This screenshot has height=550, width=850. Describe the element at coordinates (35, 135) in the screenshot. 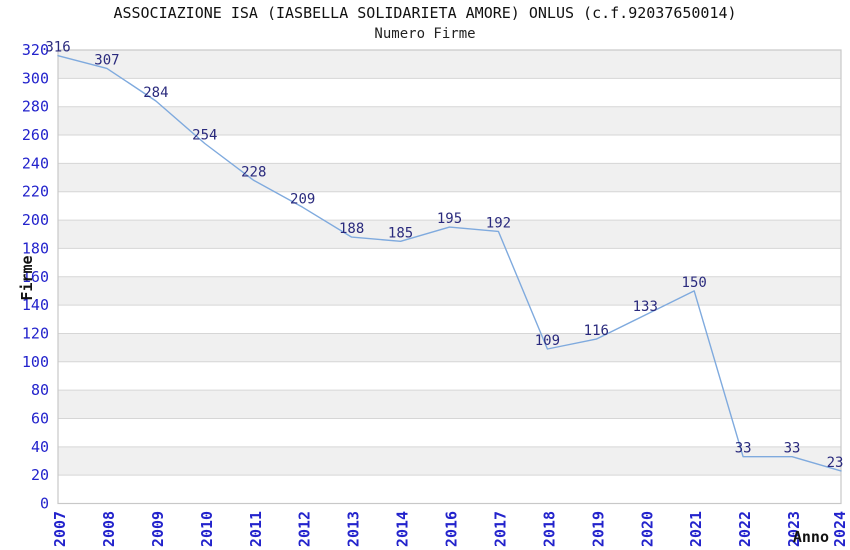

I see `y-tick-label: 260` at that location.